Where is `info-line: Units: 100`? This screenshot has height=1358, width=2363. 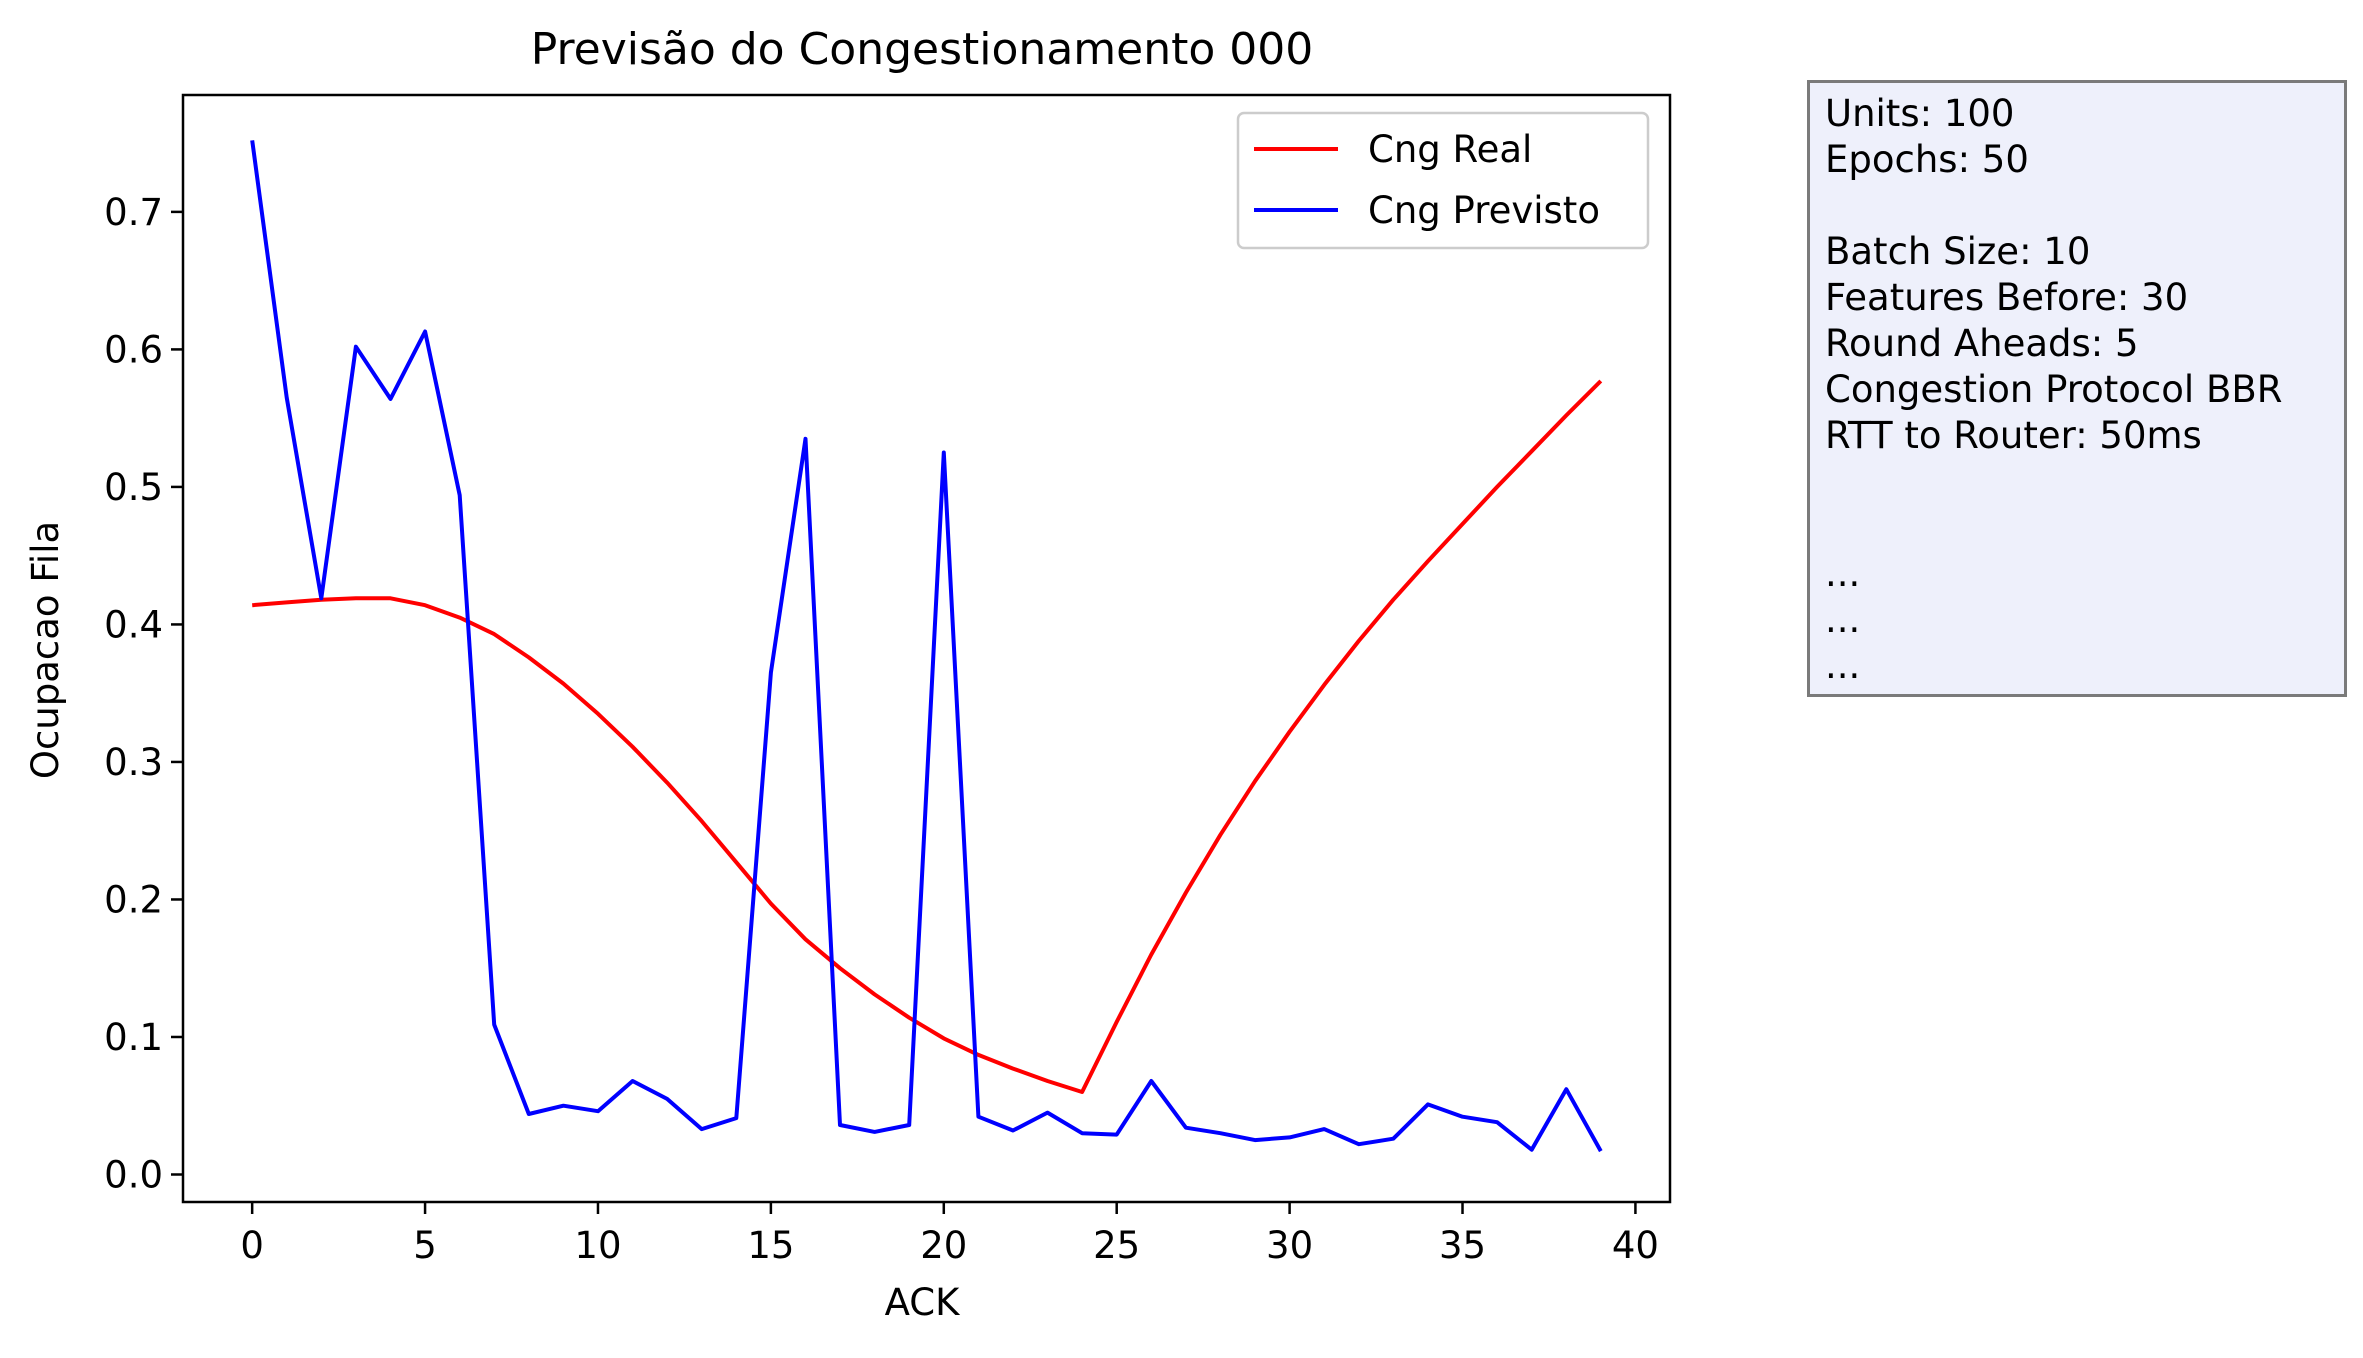
info-line: Units: 100 is located at coordinates (1920, 113).